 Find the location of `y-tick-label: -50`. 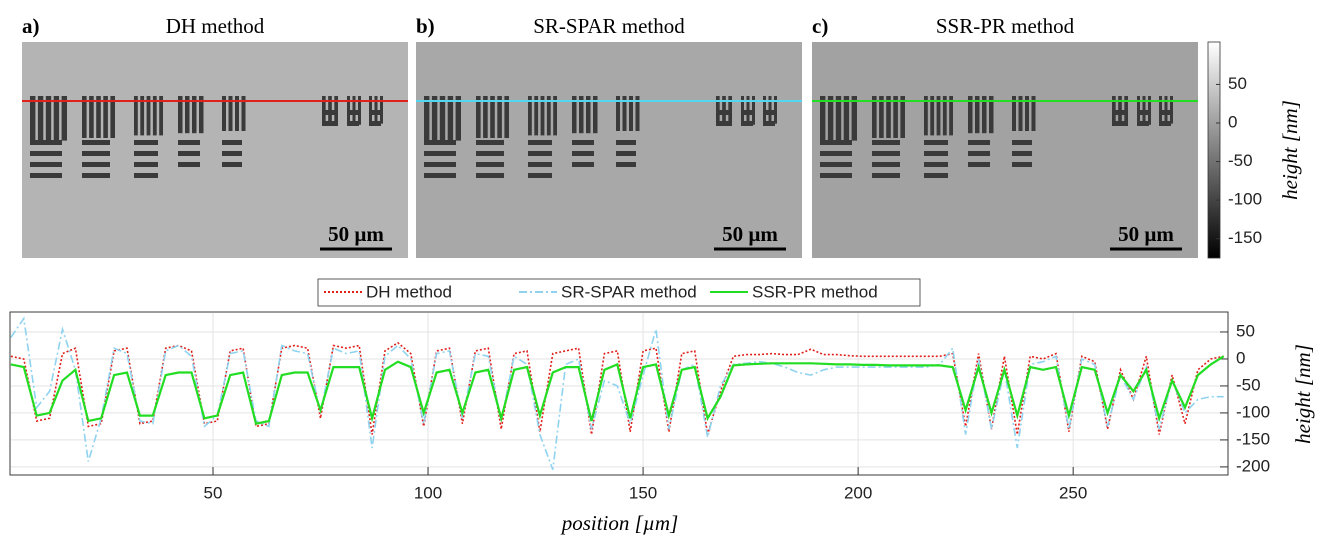

y-tick-label: -50 is located at coordinates (1248, 384).